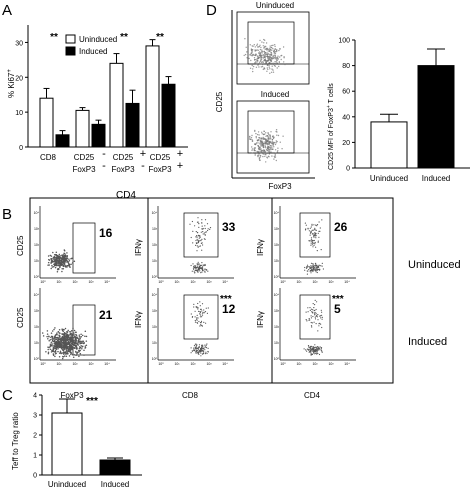 The image size is (474, 489). What do you see at coordinates (67, 444) in the screenshot?
I see `c-bar-uninduced` at bounding box center [67, 444].